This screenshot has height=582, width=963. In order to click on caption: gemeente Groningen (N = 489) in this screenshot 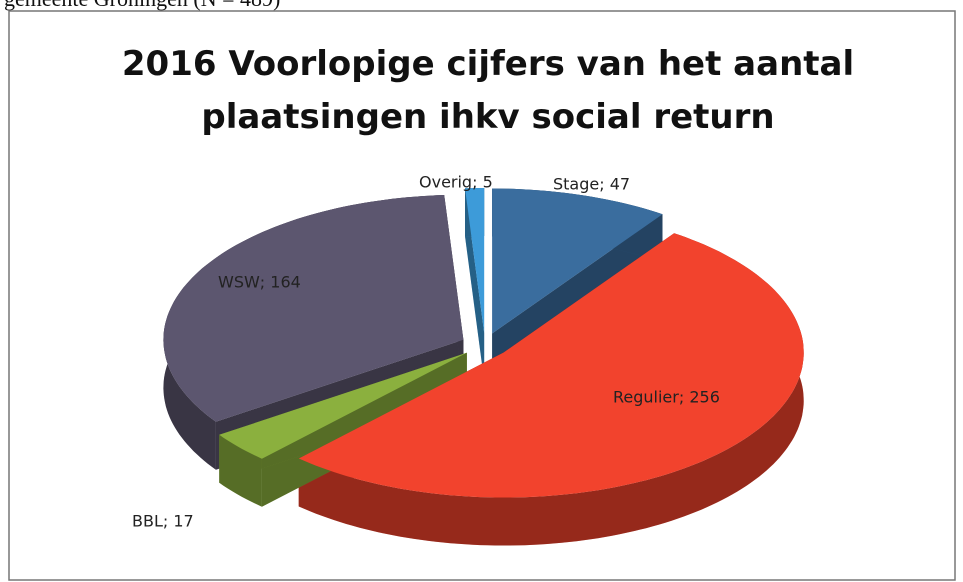, I will do `click(142, 5)`.